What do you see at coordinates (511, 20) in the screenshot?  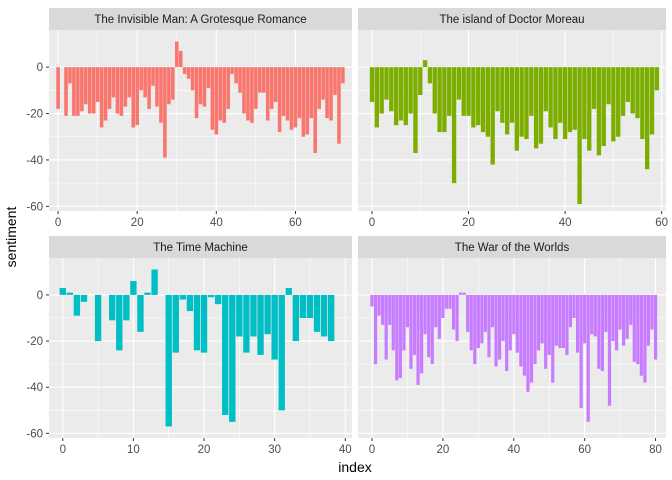 I see `facet-strip-title: The island of Doctor Moreau` at bounding box center [511, 20].